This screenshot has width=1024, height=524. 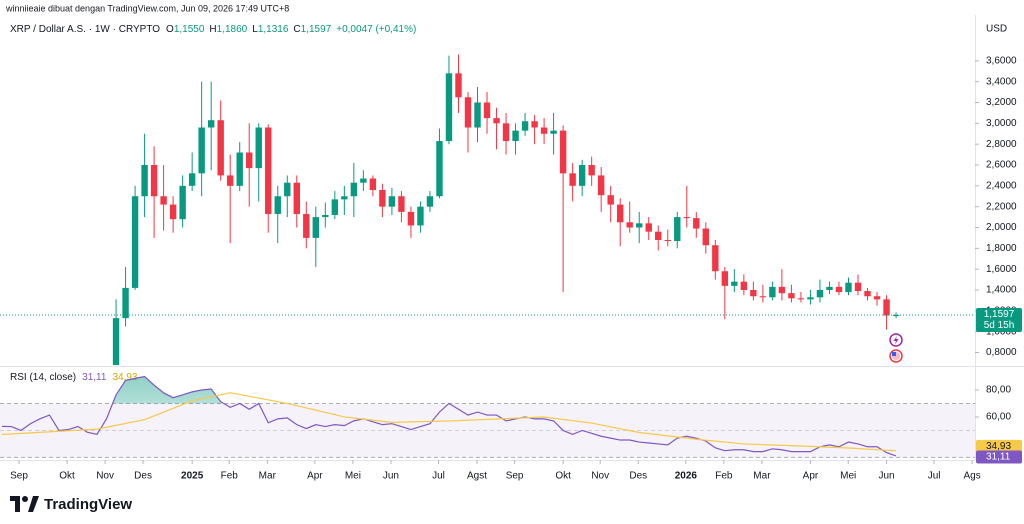 I want to click on y-tick-label: 1,8000, so click(x=1001, y=248).